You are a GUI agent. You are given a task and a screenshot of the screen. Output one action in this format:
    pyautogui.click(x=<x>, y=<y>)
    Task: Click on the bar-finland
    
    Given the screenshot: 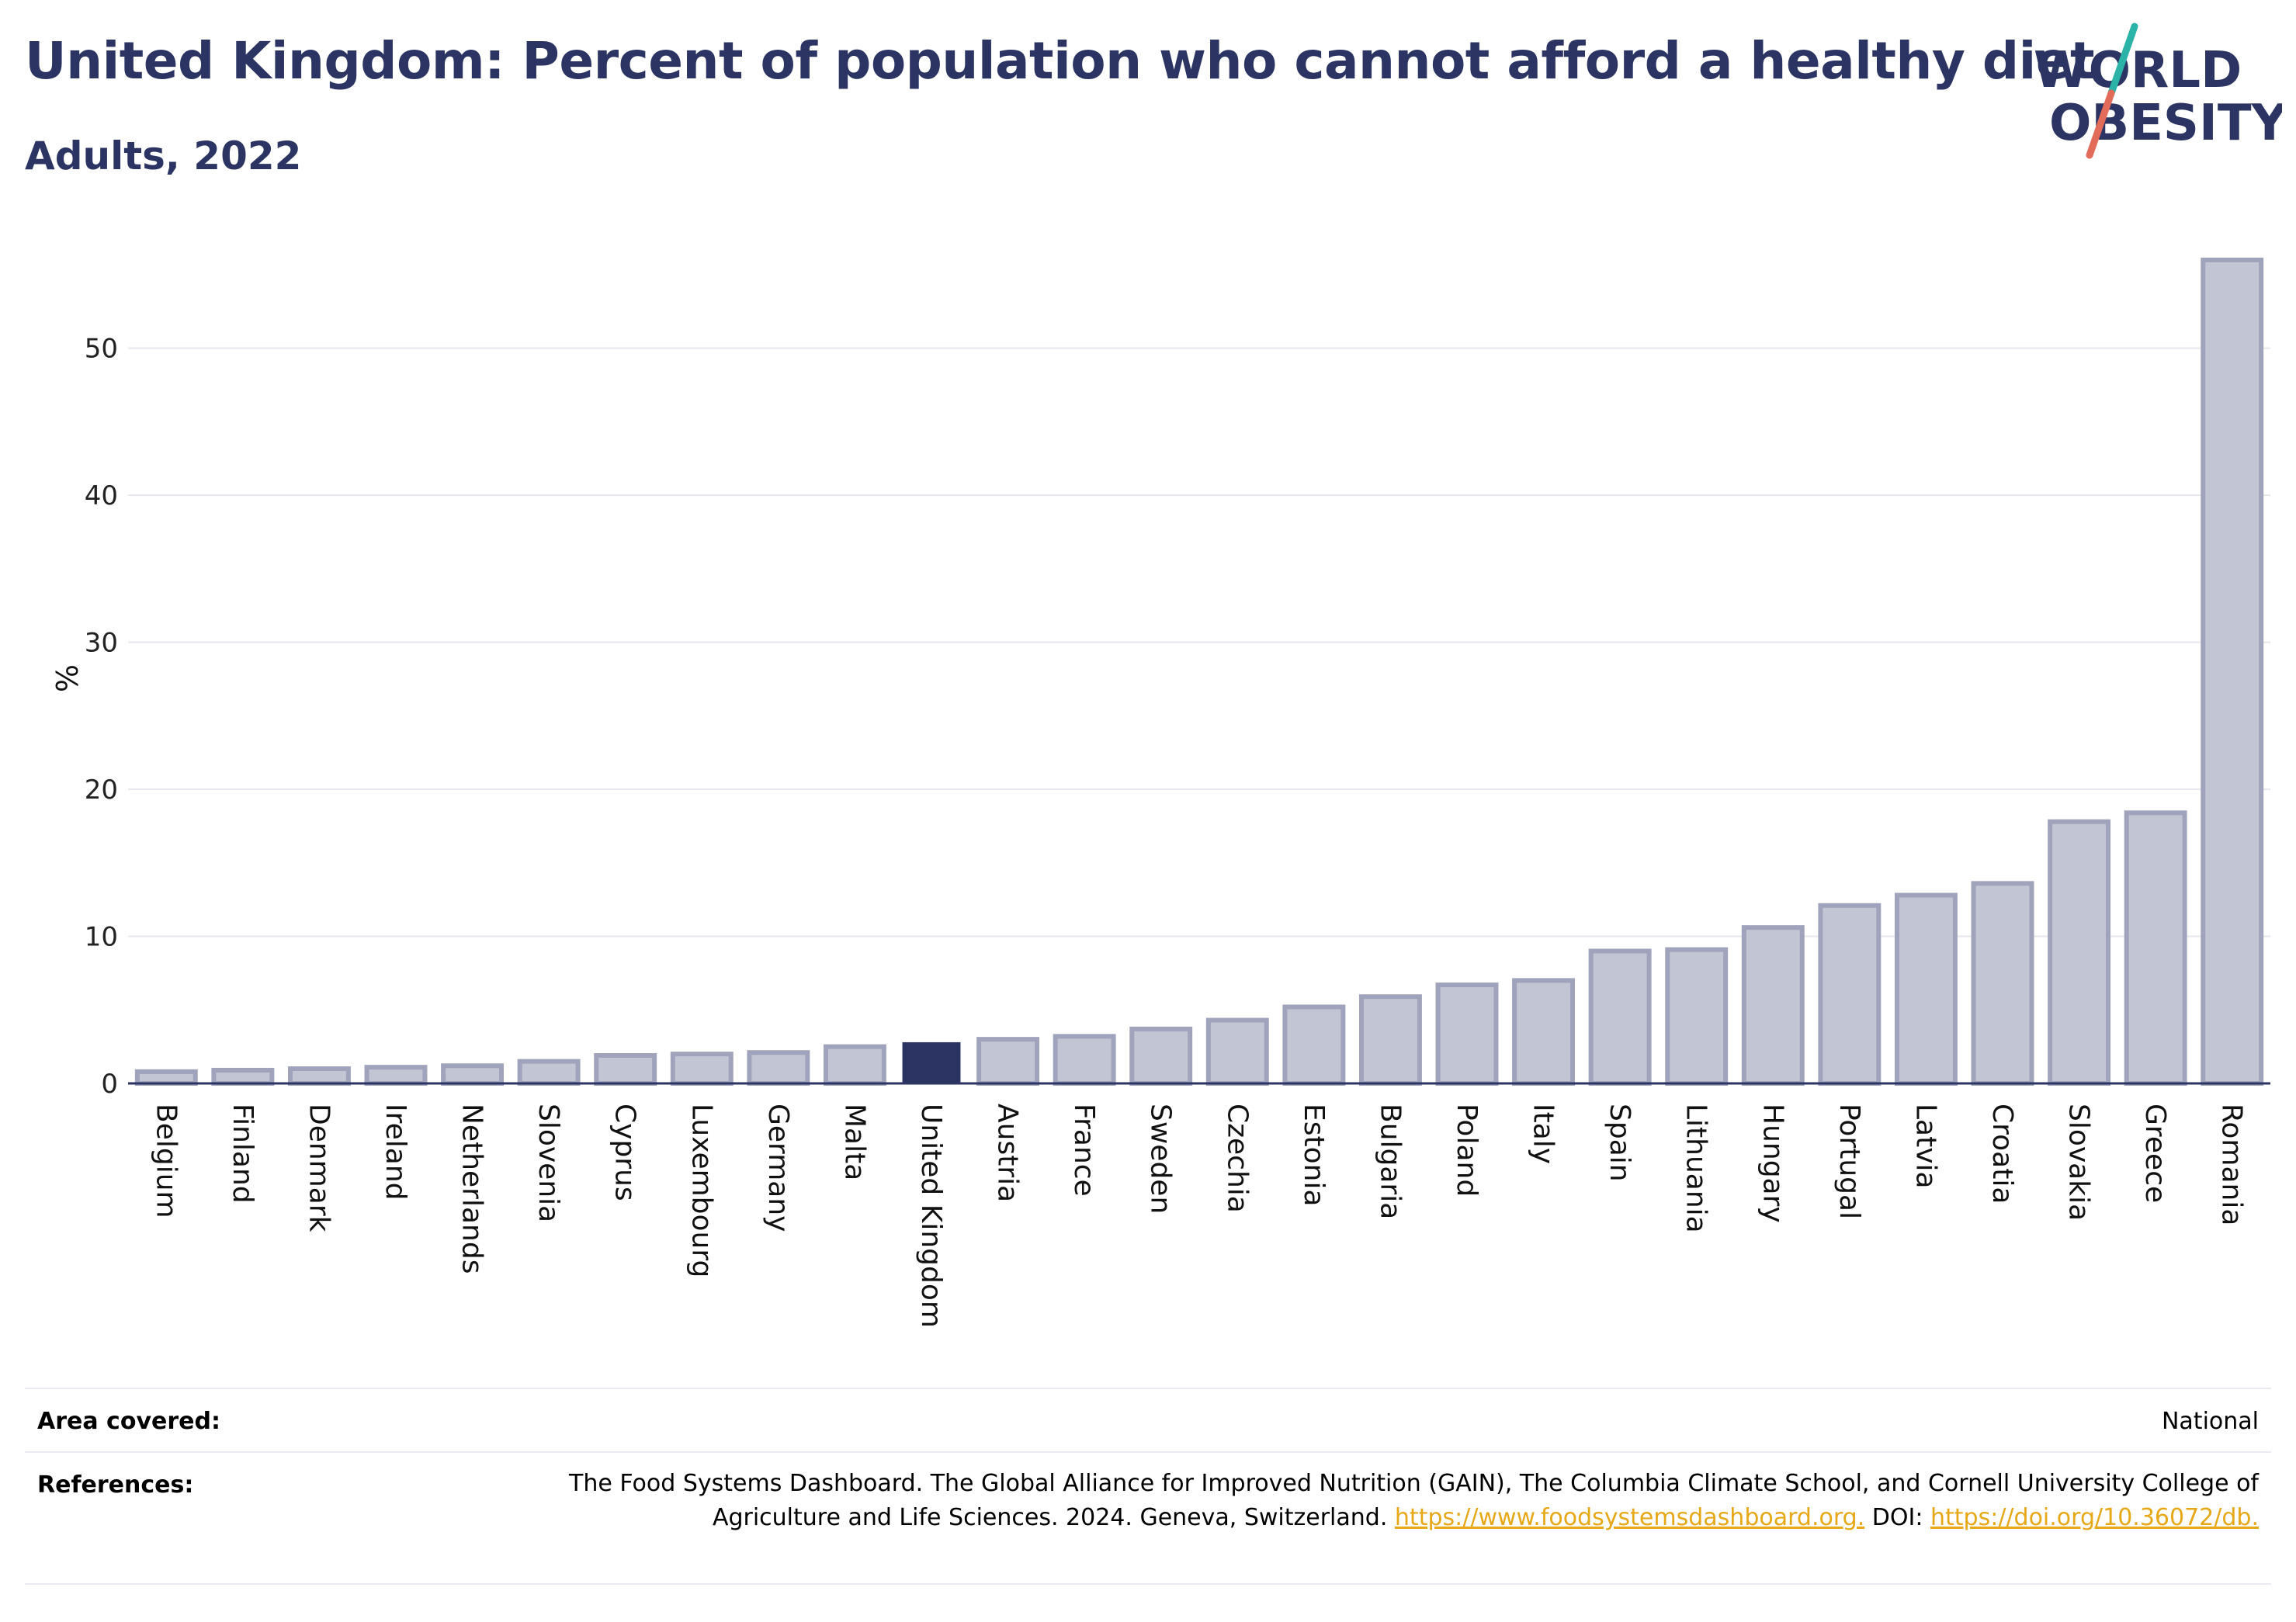 What is the action you would take?
    pyautogui.click(x=243, y=1077)
    